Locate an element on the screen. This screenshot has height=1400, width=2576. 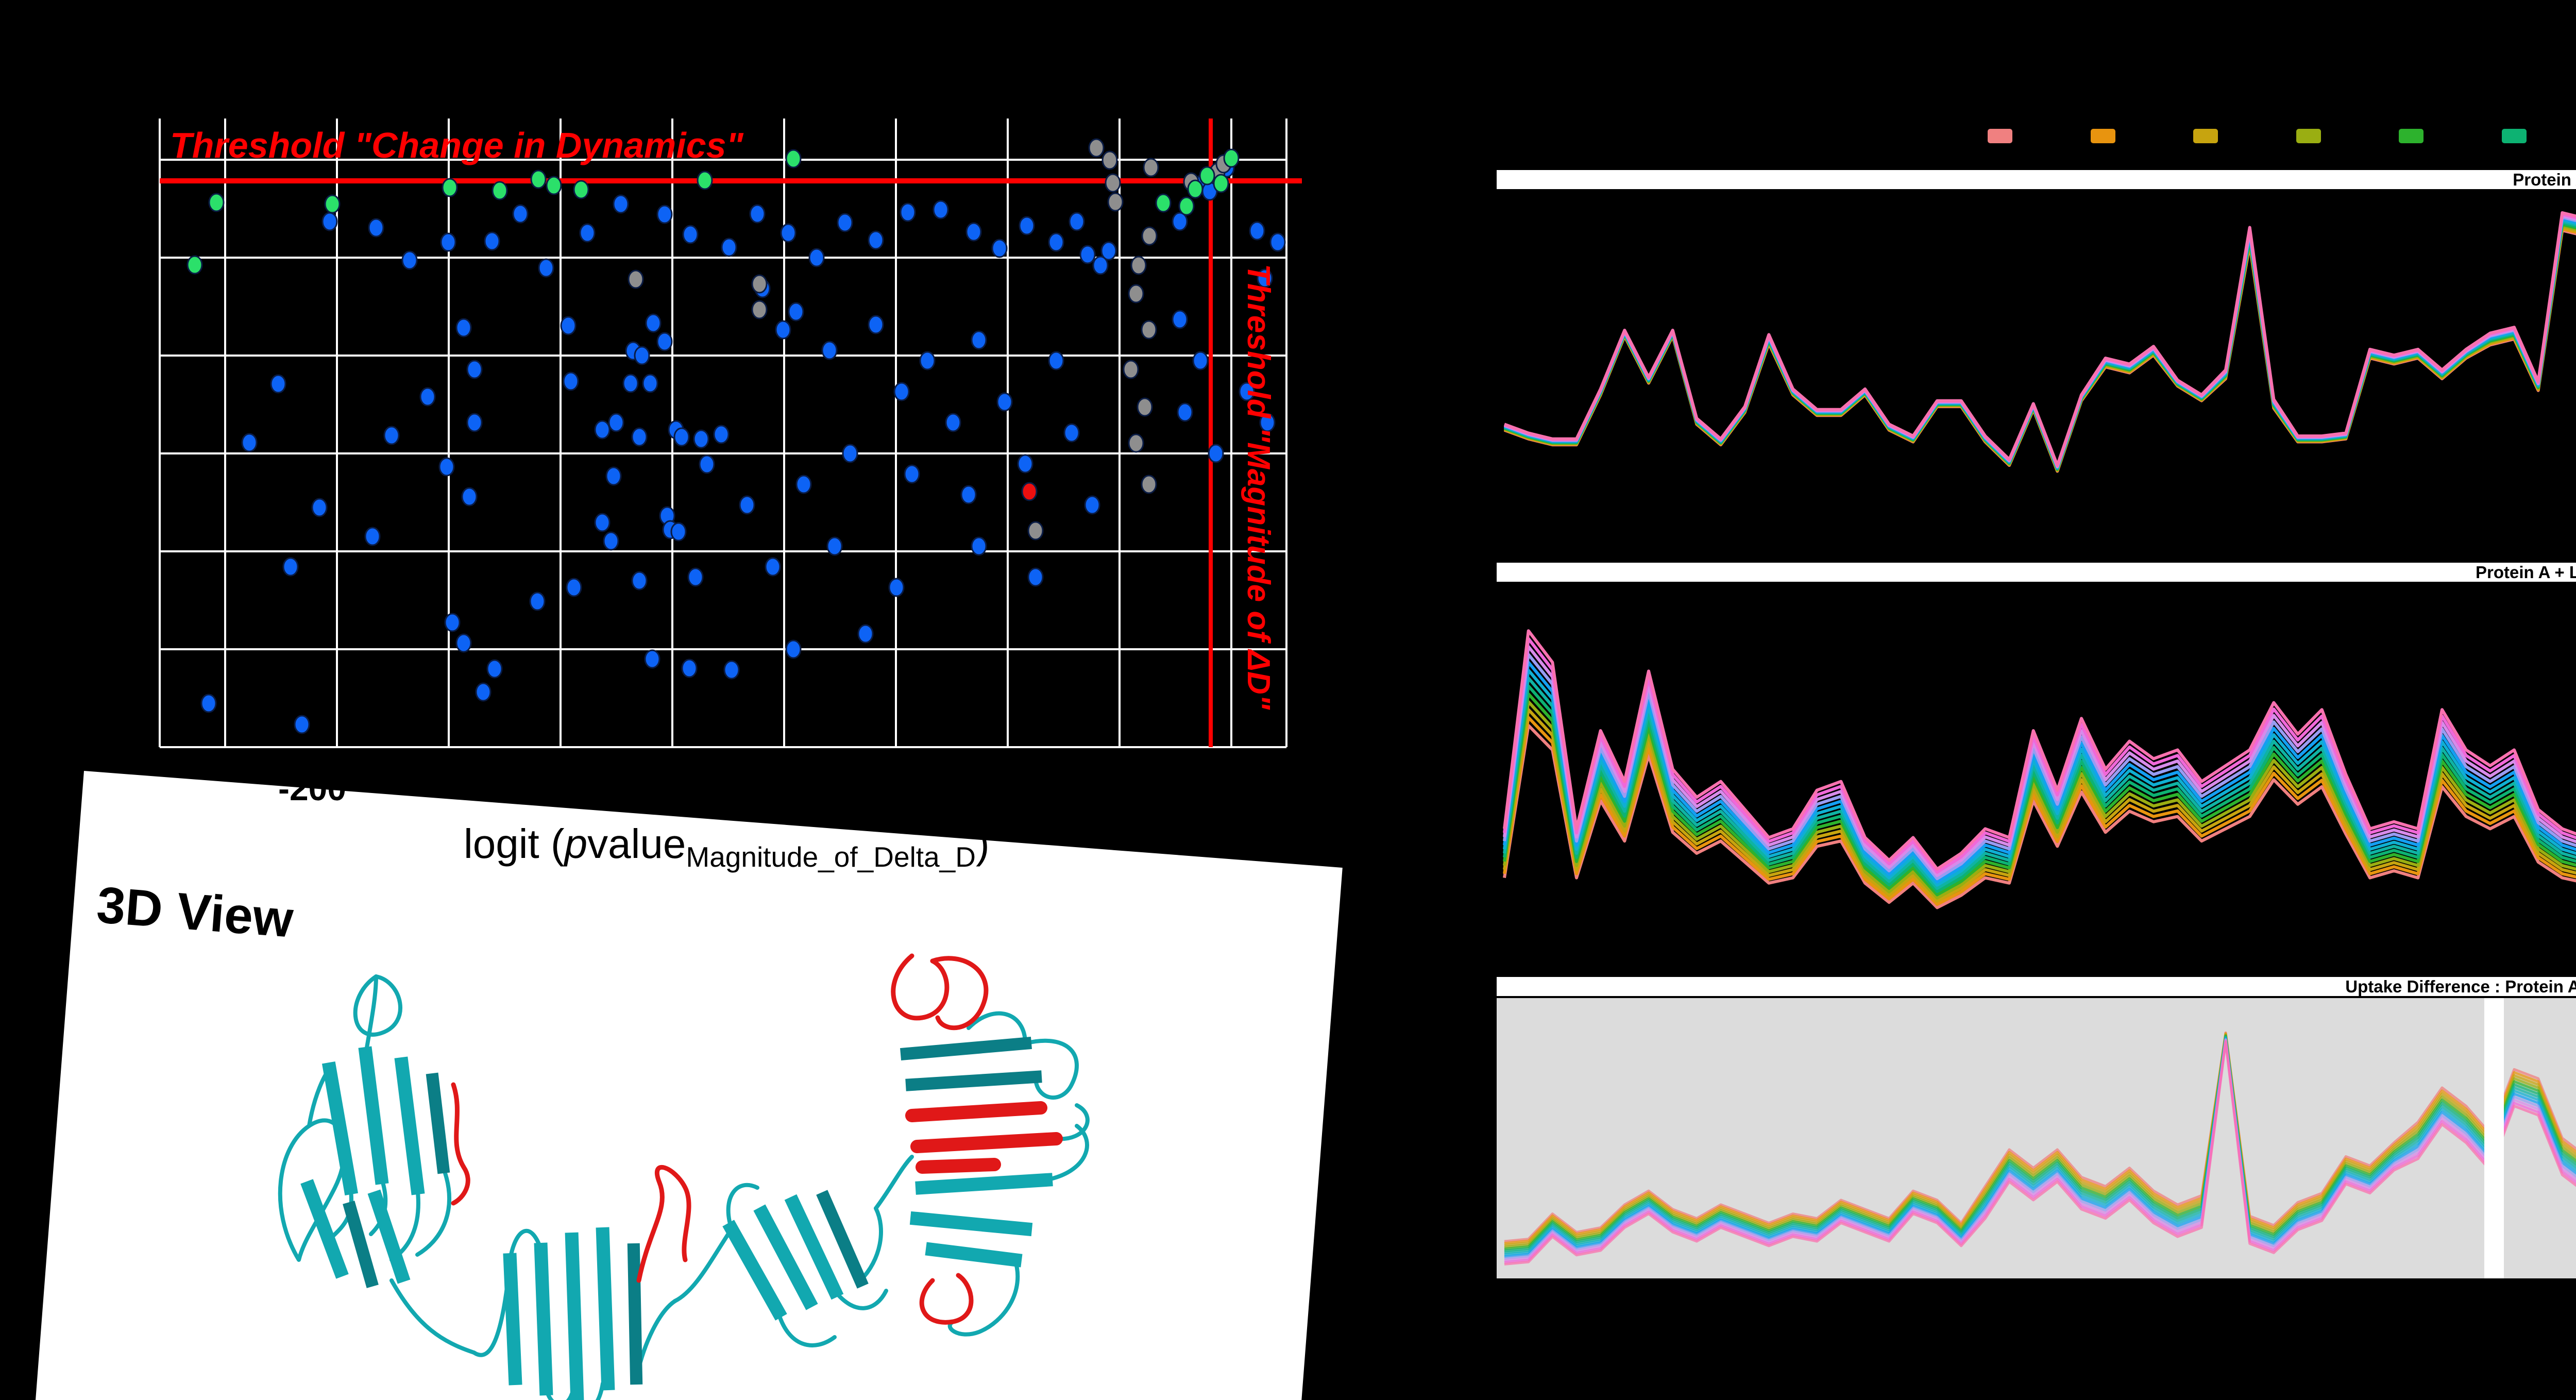
ribbon-teal-strands is located at coordinates (676, 1223).